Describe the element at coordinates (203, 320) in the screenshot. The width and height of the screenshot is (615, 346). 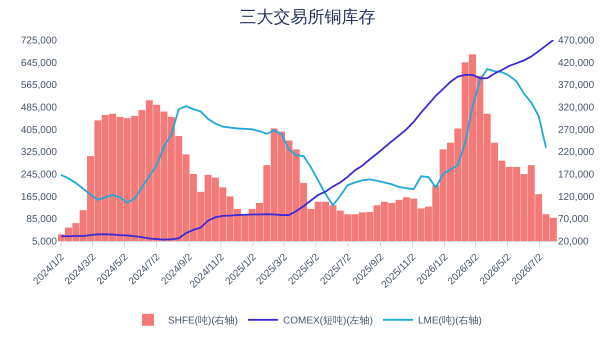
I see `legend-label: SHFE(吨)(右轴)` at that location.